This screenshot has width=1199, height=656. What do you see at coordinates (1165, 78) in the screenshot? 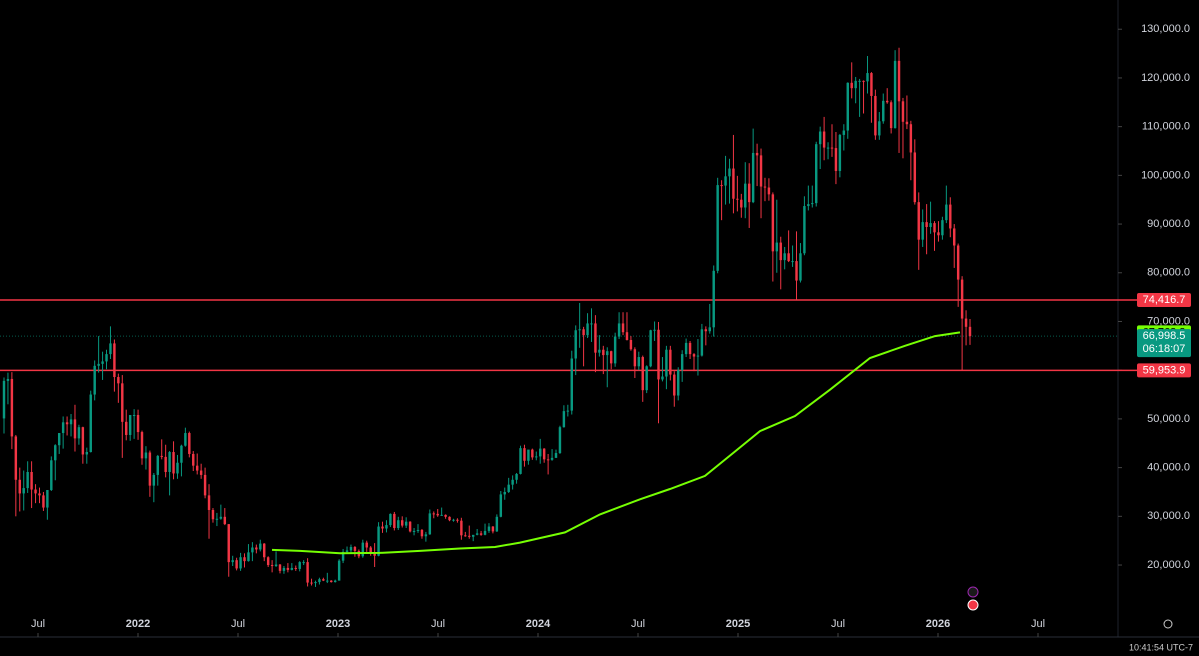
I see `y-tick-label: 120,000.0` at bounding box center [1165, 78].